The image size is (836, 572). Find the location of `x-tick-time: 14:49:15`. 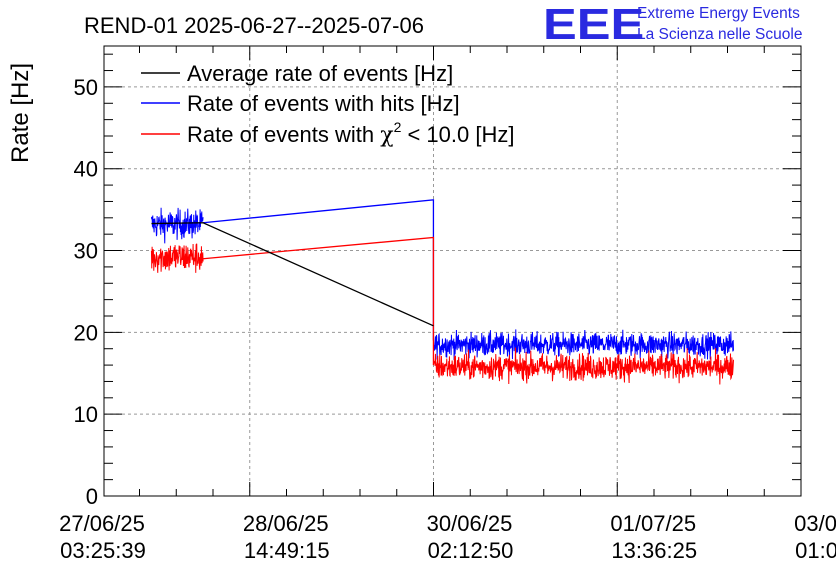

x-tick-time: 14:49:15 is located at coordinates (287, 550).